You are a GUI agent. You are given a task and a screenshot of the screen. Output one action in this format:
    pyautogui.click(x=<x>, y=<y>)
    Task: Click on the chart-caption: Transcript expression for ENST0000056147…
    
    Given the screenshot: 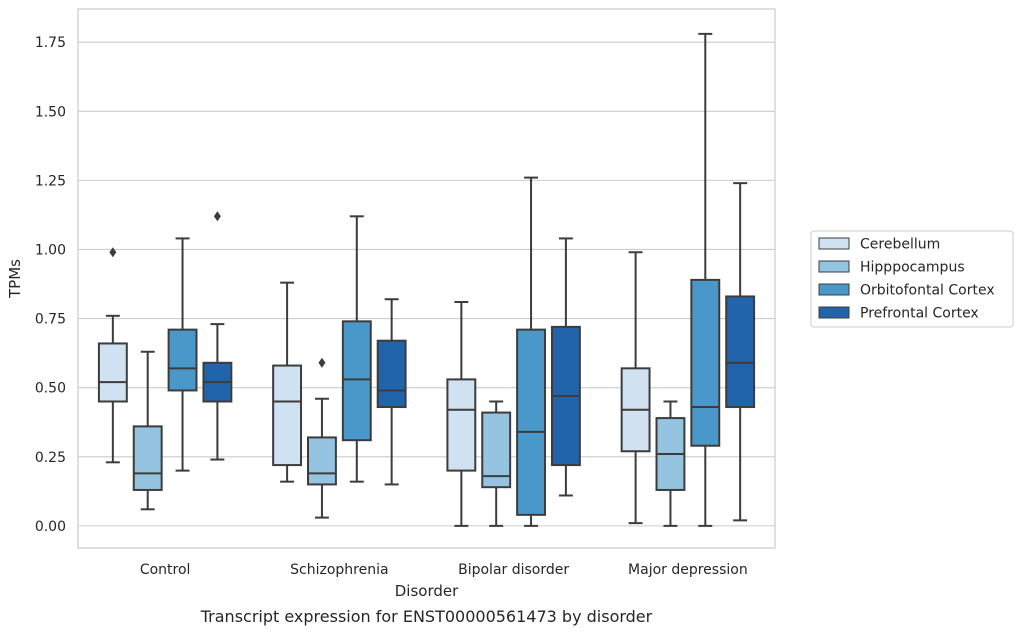 What is the action you would take?
    pyautogui.click(x=426, y=616)
    